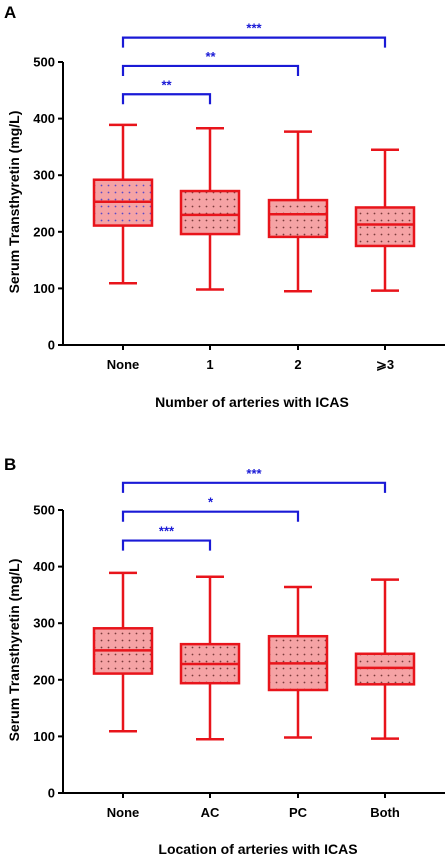  What do you see at coordinates (385, 364) in the screenshot?
I see `x-tick-label: ⩾3` at bounding box center [385, 364].